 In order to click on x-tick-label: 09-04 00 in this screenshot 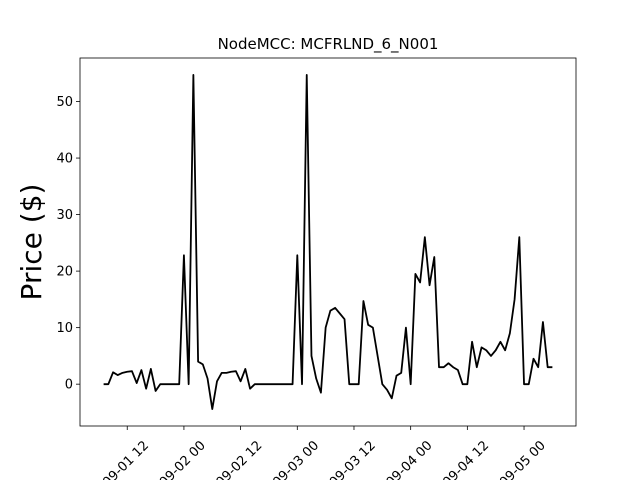, I will do `click(410, 459)`.